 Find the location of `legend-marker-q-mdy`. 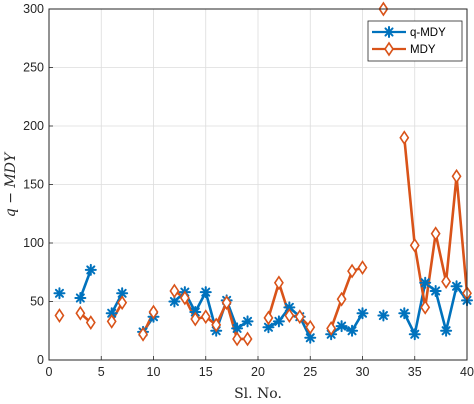

legend-marker-q-mdy is located at coordinates (389, 32).